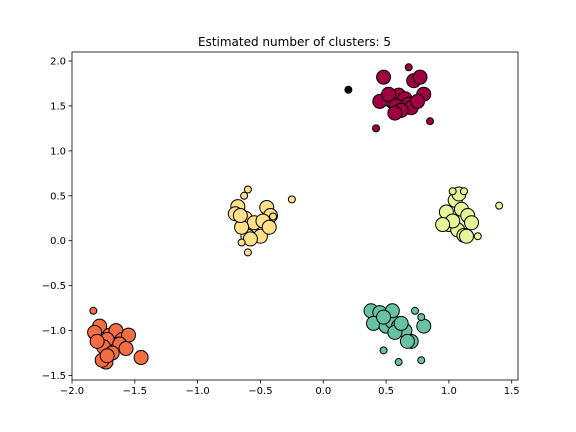 The width and height of the screenshot is (576, 432). What do you see at coordinates (294, 42) in the screenshot?
I see `chart-title: Estimated number of clusters: 5` at bounding box center [294, 42].